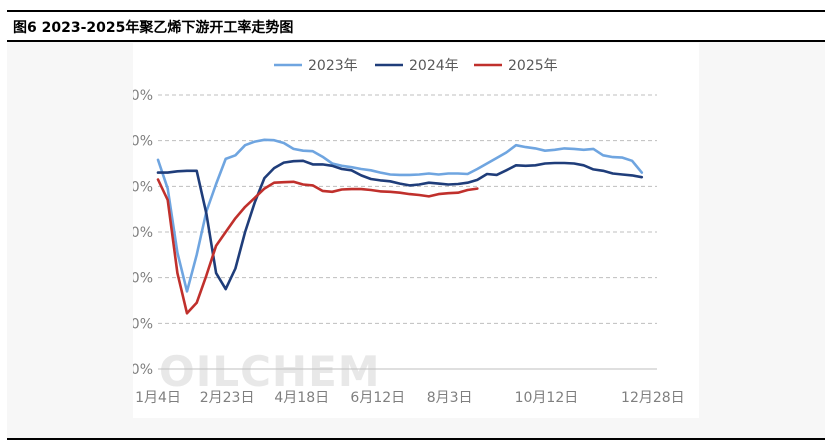 The width and height of the screenshot is (828, 447). What do you see at coordinates (653, 398) in the screenshot?
I see `x-tick-label: 12月28日` at bounding box center [653, 398].